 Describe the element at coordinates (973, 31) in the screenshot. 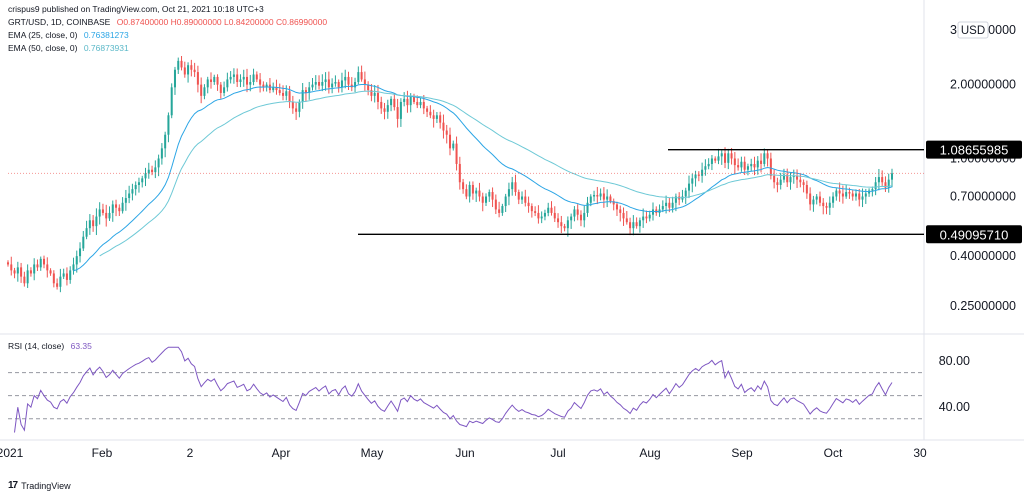

I see `currency-label: USD` at that location.